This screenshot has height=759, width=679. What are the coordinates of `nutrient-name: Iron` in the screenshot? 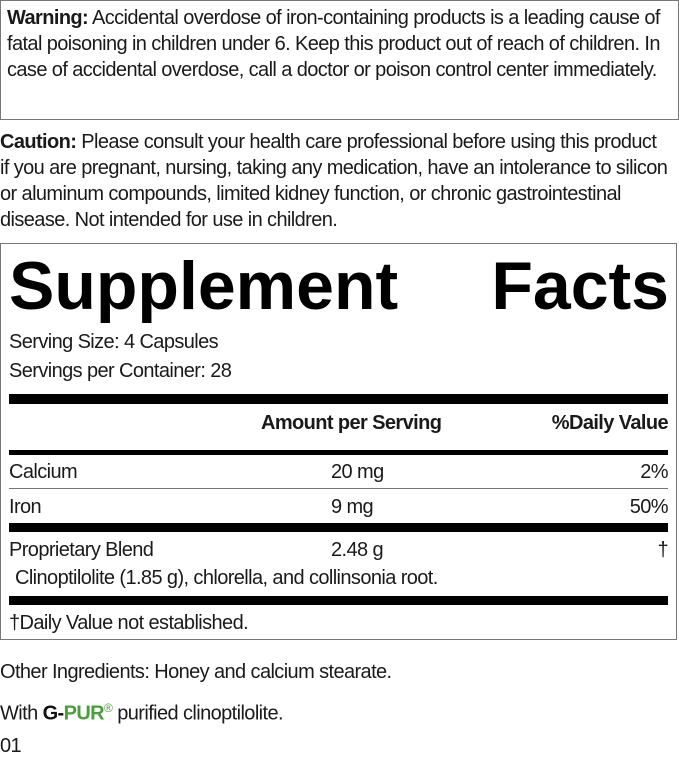 It's located at (25, 507).